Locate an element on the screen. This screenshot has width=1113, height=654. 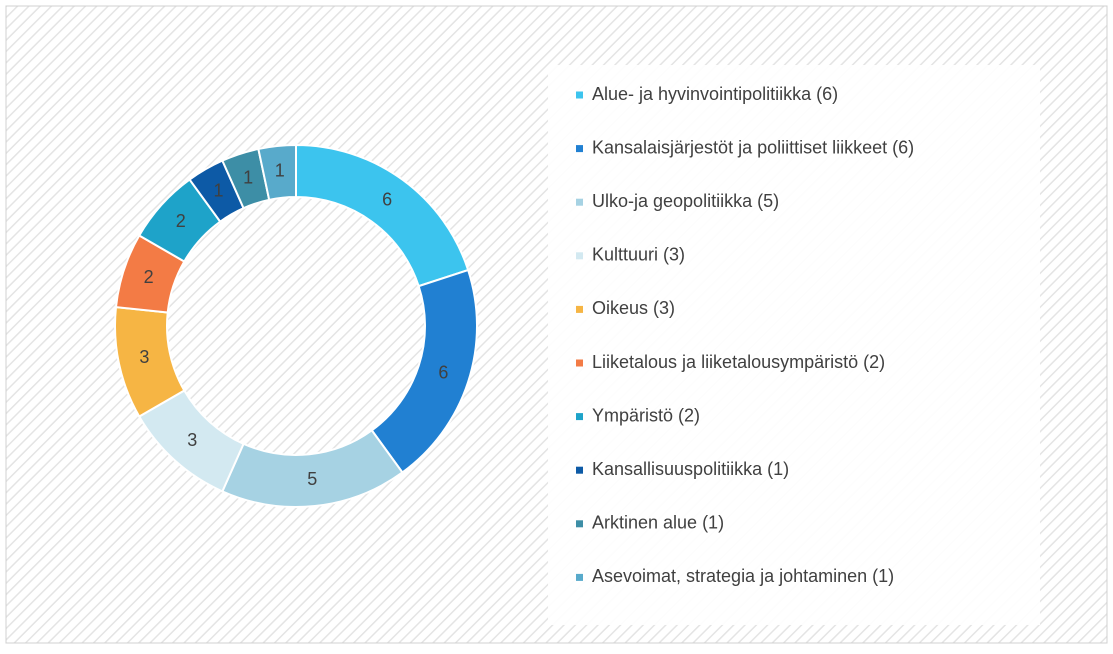
legend-label: Alue- ja hyvinvointipolitiikka (6) is located at coordinates (715, 94).